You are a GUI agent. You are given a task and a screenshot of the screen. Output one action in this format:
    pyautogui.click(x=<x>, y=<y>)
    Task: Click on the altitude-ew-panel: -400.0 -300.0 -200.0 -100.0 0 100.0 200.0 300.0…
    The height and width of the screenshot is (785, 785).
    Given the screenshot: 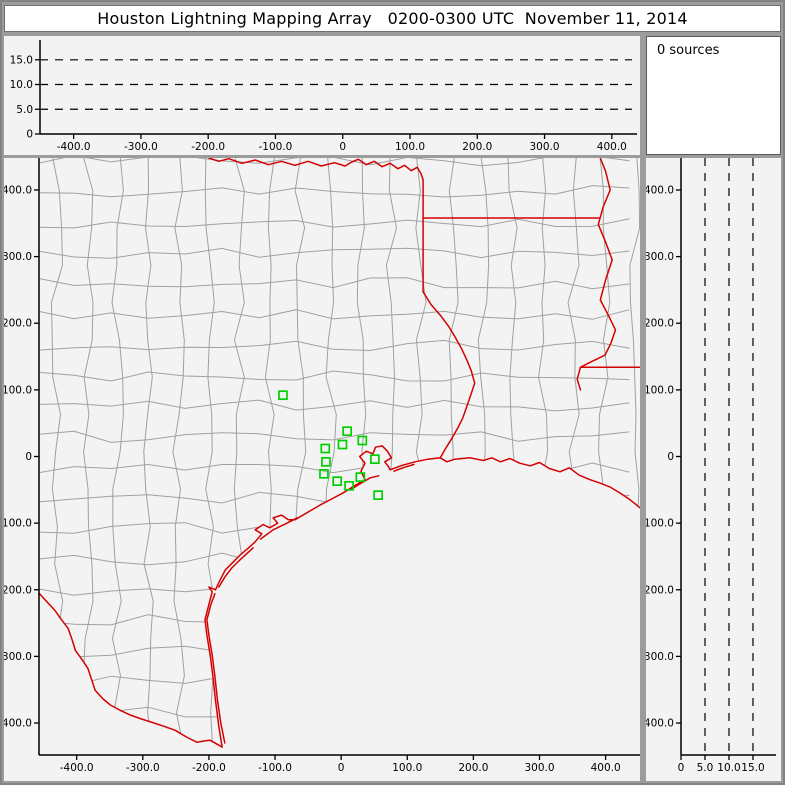 What is the action you would take?
    pyautogui.click(x=322, y=95)
    